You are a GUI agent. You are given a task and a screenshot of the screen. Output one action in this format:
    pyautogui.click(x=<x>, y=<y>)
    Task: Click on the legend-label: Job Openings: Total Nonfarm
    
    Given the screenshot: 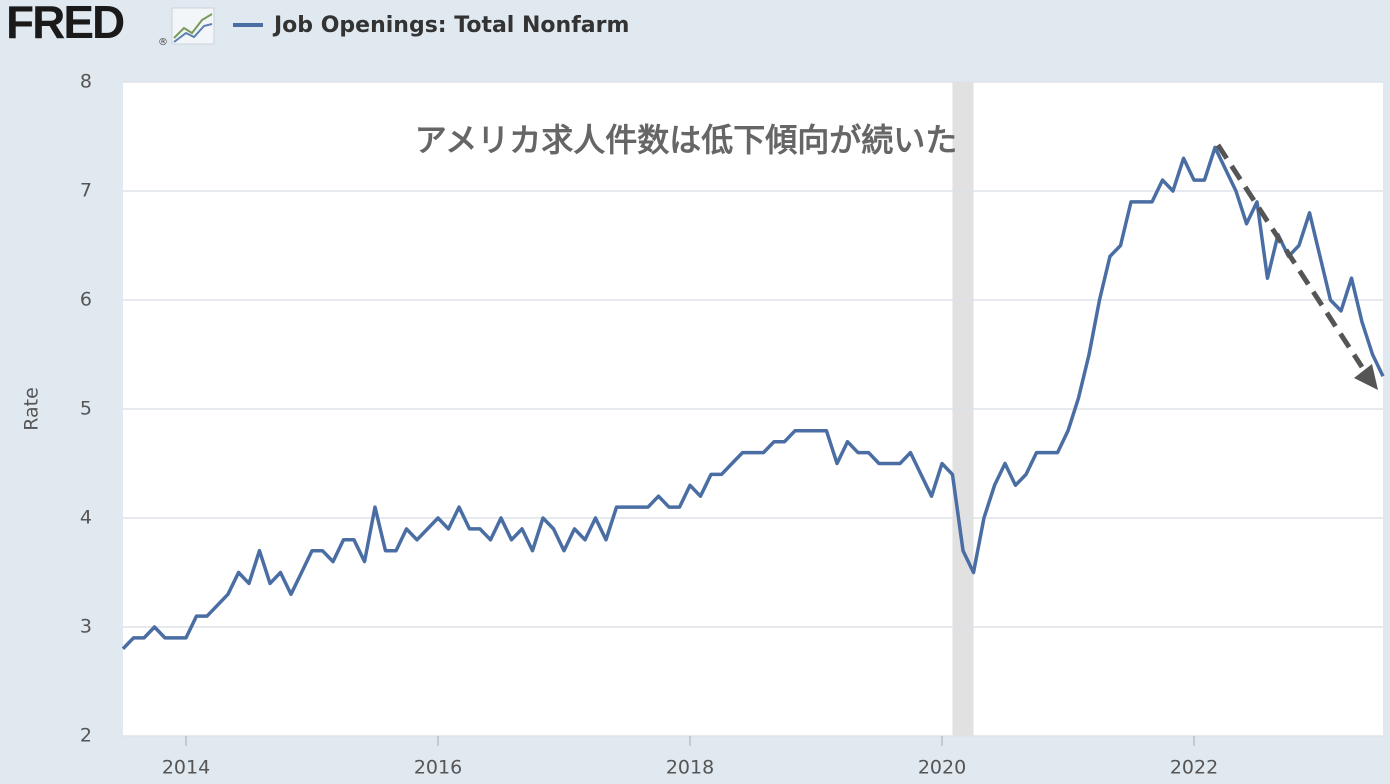 What is the action you would take?
    pyautogui.click(x=450, y=25)
    